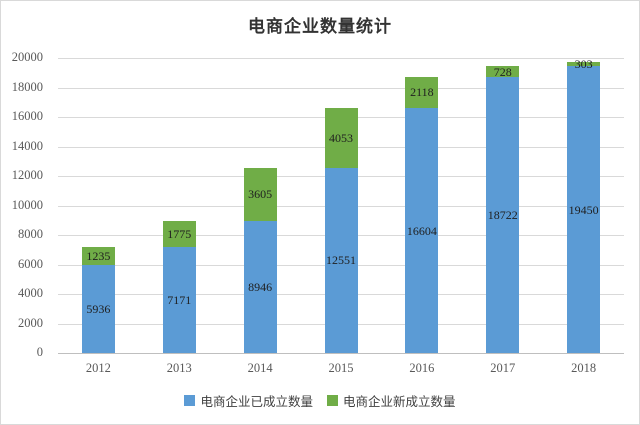 The image size is (640, 425). Describe the element at coordinates (341, 353) in the screenshot. I see `x-axis-line` at that location.